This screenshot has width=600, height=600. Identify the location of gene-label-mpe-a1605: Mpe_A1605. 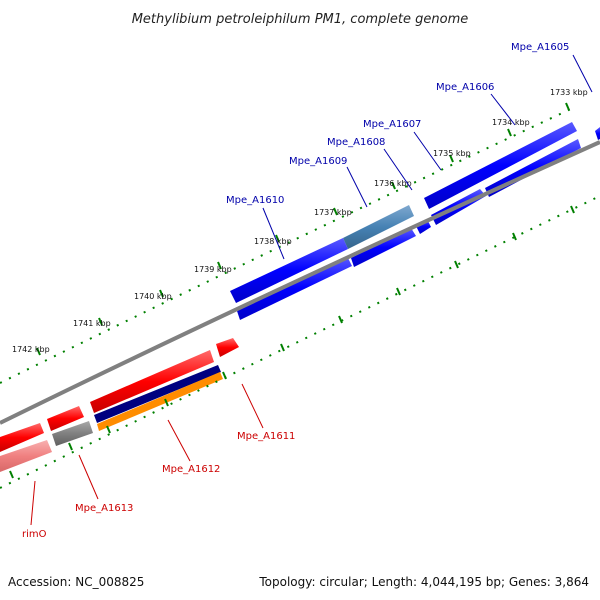
(540, 47).